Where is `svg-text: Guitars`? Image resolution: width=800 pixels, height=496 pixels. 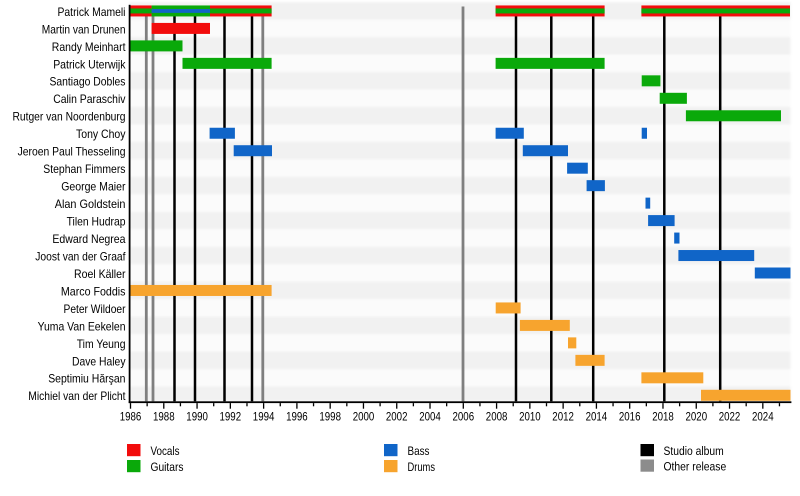
svg-text: Guitars is located at coordinates (167, 467).